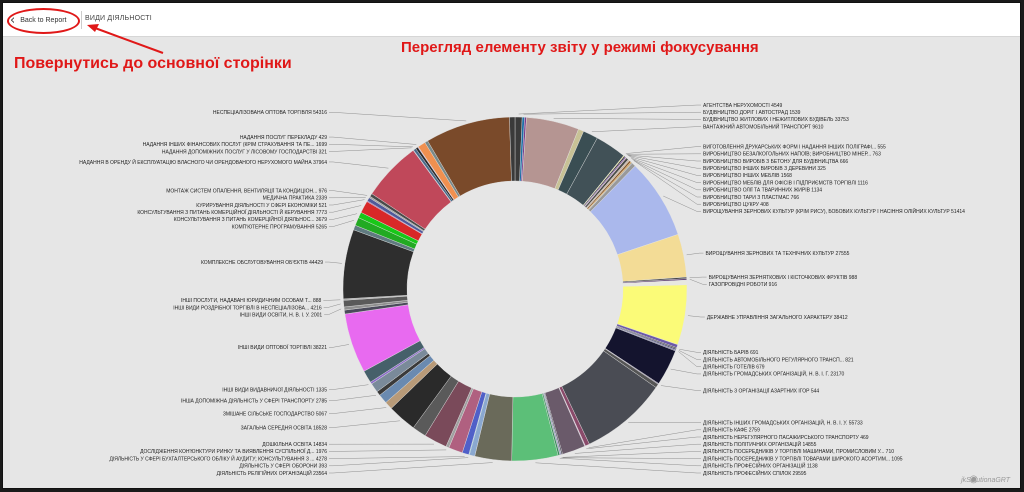 This screenshot has height=492, width=1024. I want to click on slice-label: НАДАННЯ ПОСЛУГ ПЕРЕКЛАДУ 429, so click(283, 138).